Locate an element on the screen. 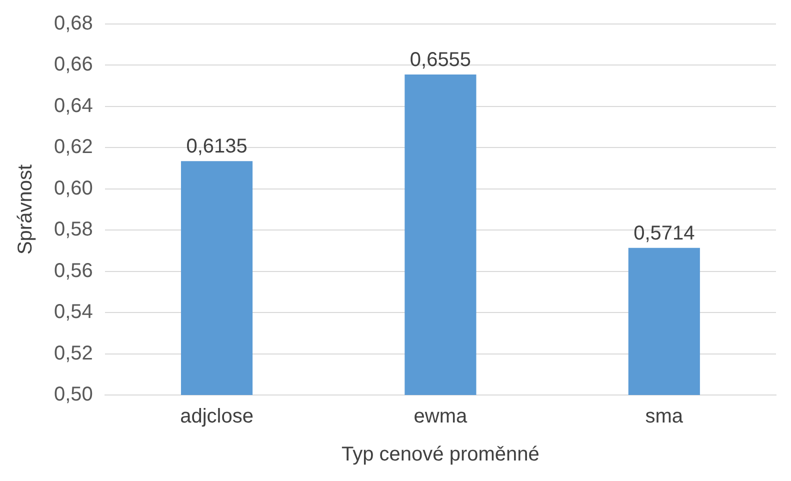  x-tick-label: adjclose is located at coordinates (217, 417).